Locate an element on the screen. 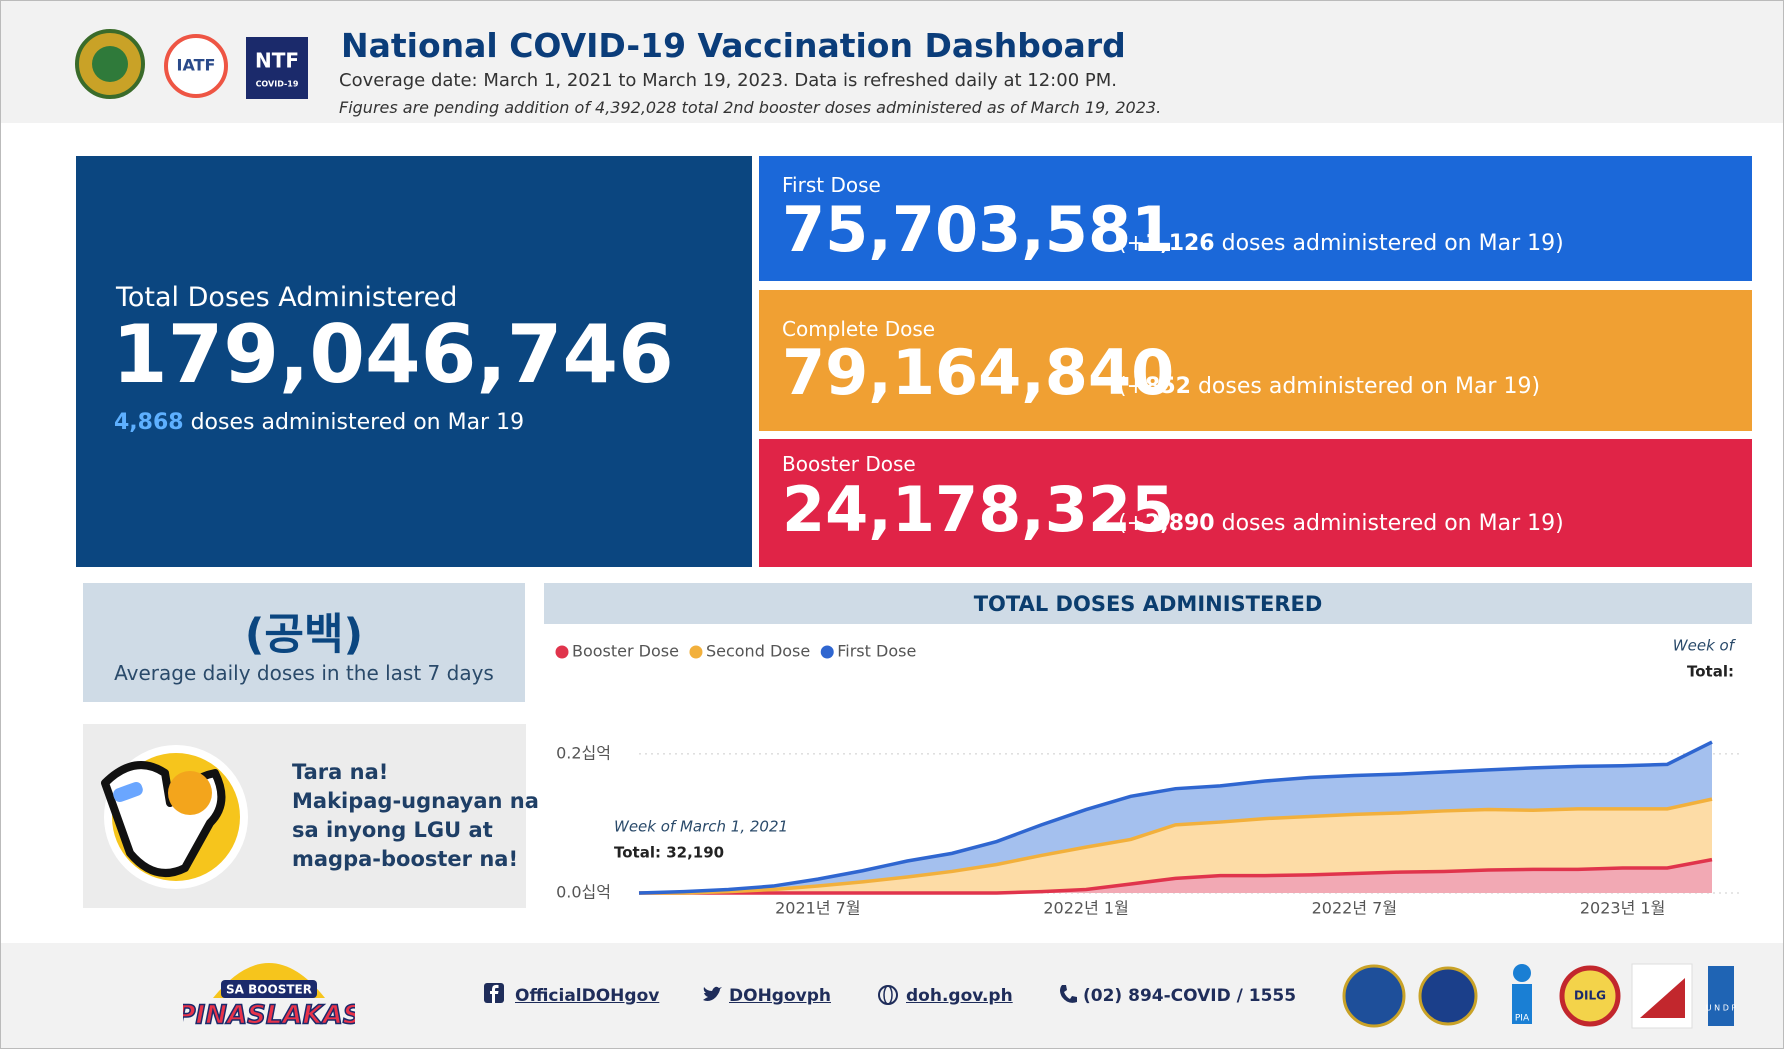  iatf-text: IATF is located at coordinates (196, 65).